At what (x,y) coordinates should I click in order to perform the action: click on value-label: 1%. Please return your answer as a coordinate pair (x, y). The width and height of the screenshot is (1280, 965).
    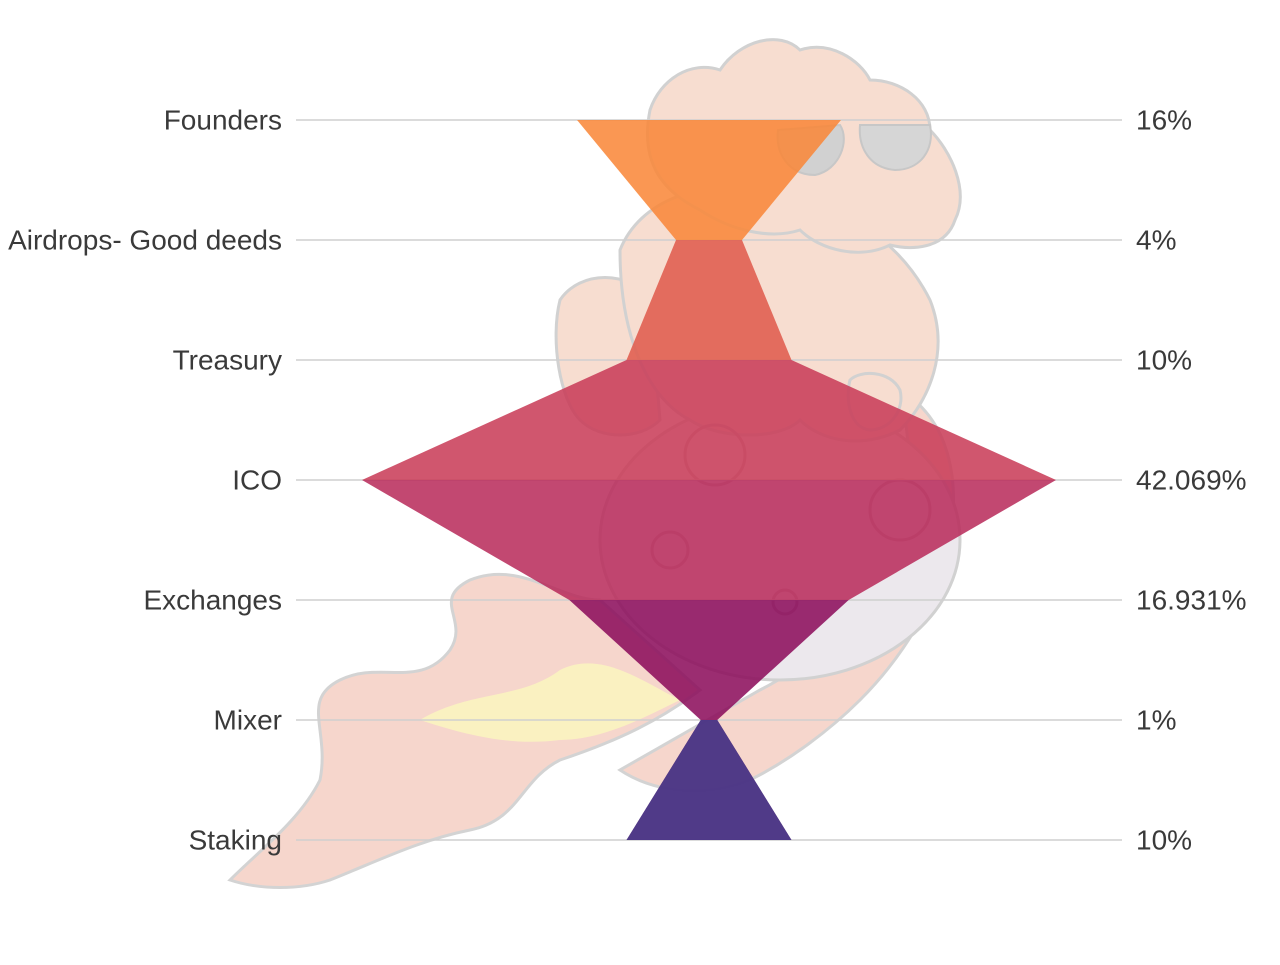
    Looking at the image, I should click on (1156, 720).